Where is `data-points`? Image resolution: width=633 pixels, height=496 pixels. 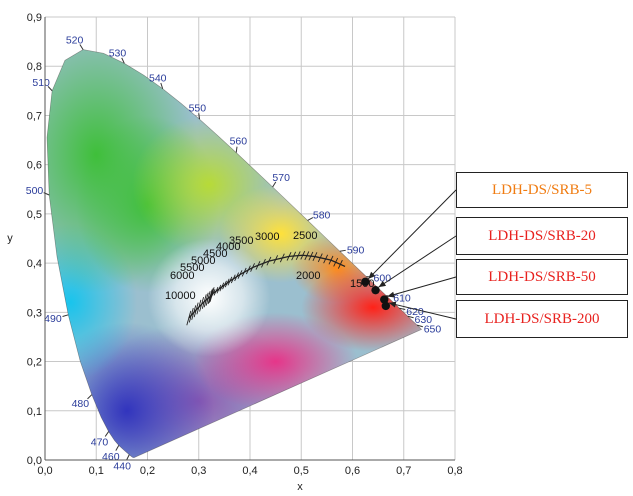
data-points is located at coordinates (376, 294).